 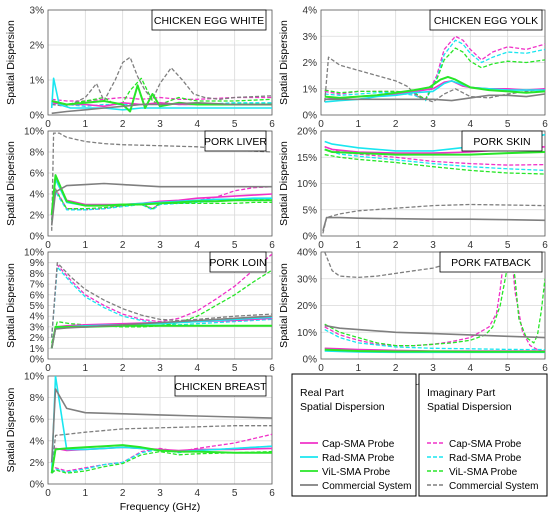 What do you see at coordinates (485, 458) in the screenshot?
I see `legend-imag-label-rad: Rad-SMA Probe` at bounding box center [485, 458].